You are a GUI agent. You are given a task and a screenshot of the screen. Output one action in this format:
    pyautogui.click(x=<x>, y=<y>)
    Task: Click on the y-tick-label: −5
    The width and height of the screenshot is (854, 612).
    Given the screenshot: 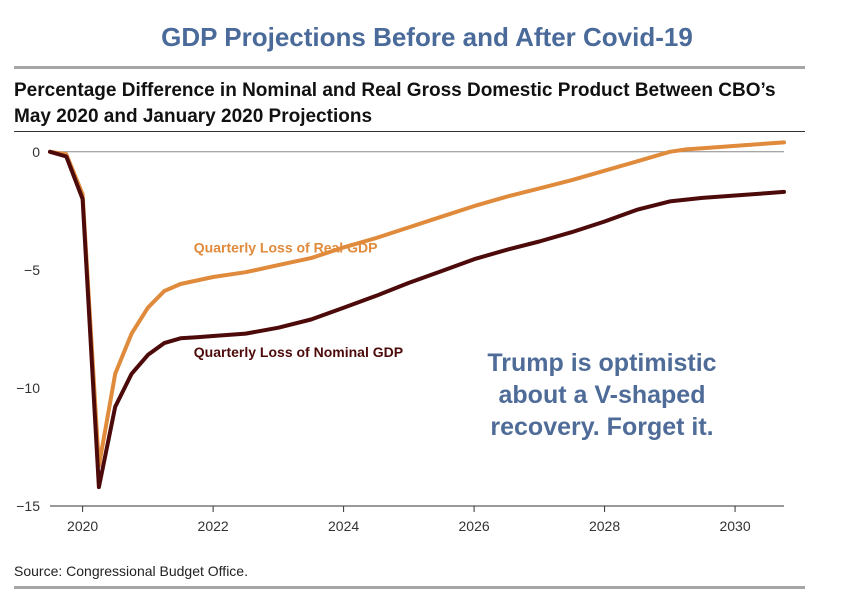 What is the action you would take?
    pyautogui.click(x=32, y=270)
    